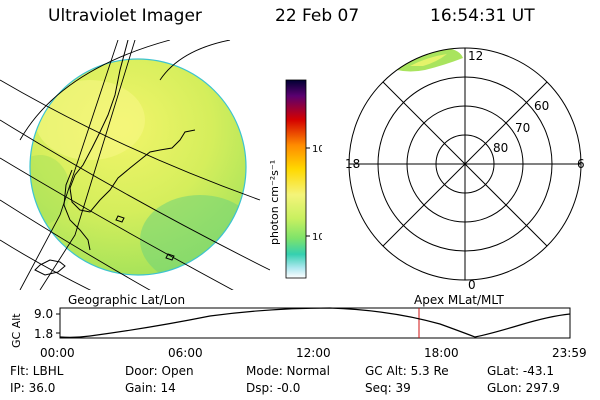  I want to click on apex-panel-label: Apex MLat/MLT, so click(459, 300).